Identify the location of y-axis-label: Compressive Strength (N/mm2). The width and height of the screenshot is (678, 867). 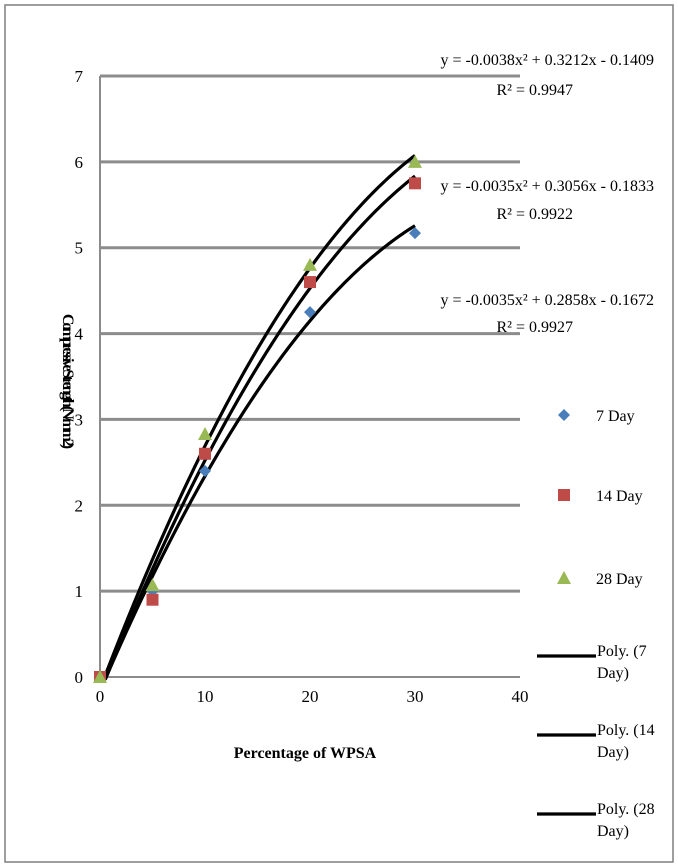
(67, 381).